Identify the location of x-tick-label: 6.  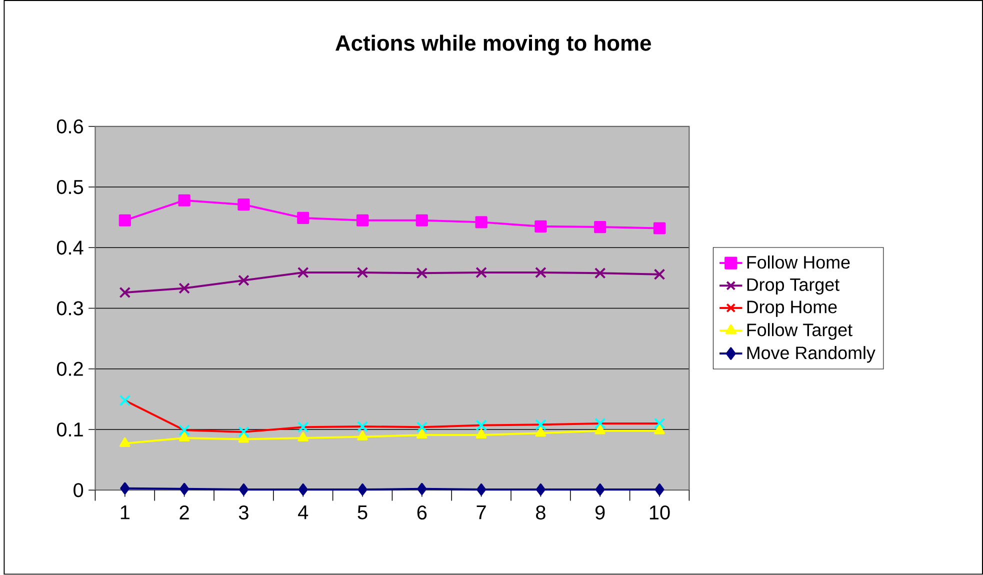
(422, 513).